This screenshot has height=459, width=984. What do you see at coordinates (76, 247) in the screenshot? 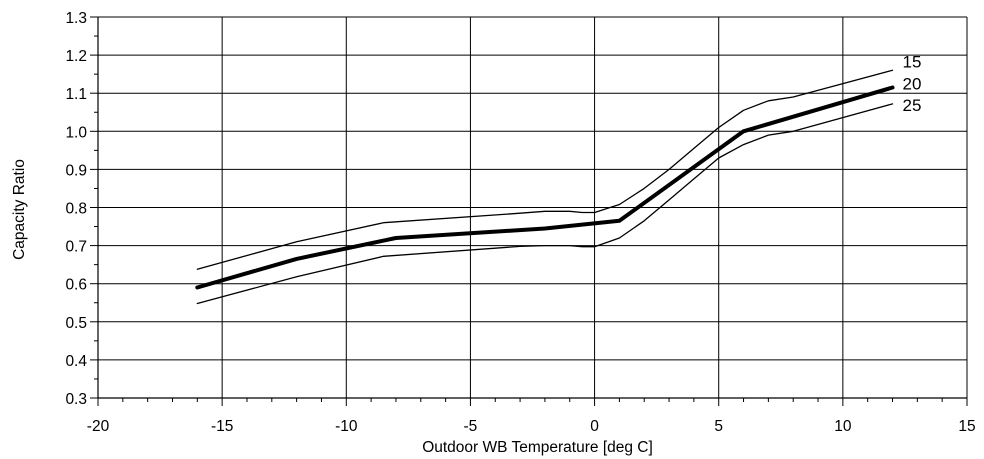
I see `y-tick-label: 0.7` at bounding box center [76, 247].